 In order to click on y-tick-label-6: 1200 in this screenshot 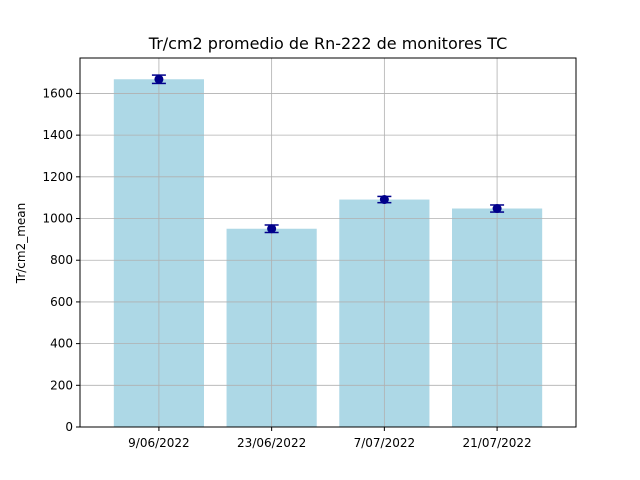, I will do `click(57, 177)`.